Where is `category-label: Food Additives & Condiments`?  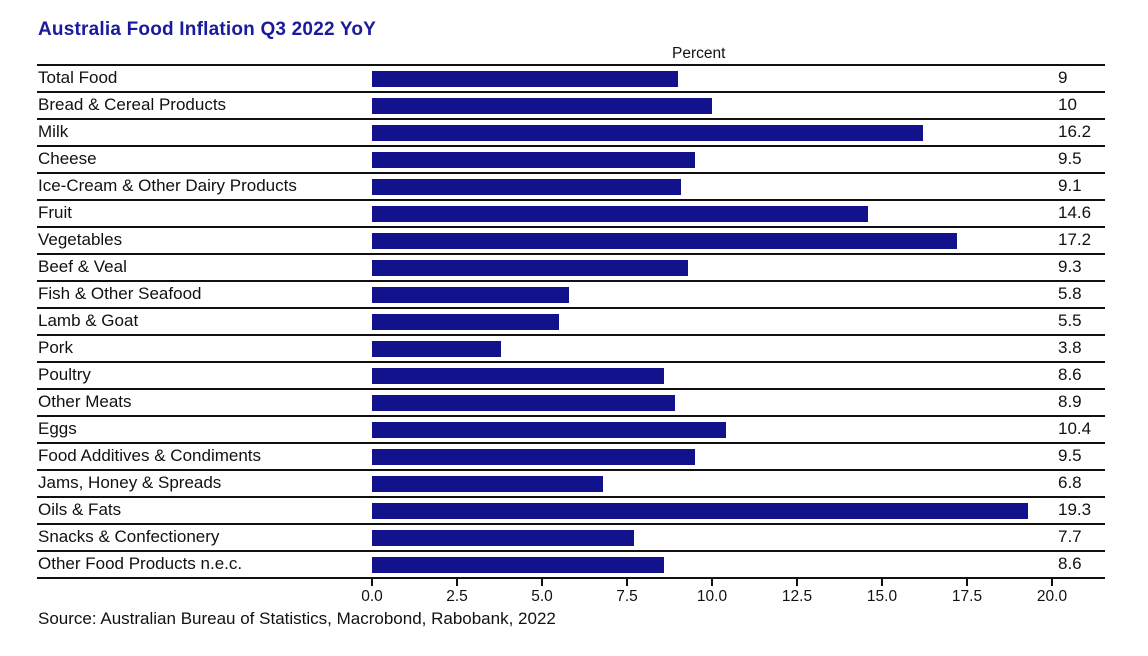 category-label: Food Additives & Condiments is located at coordinates (150, 455).